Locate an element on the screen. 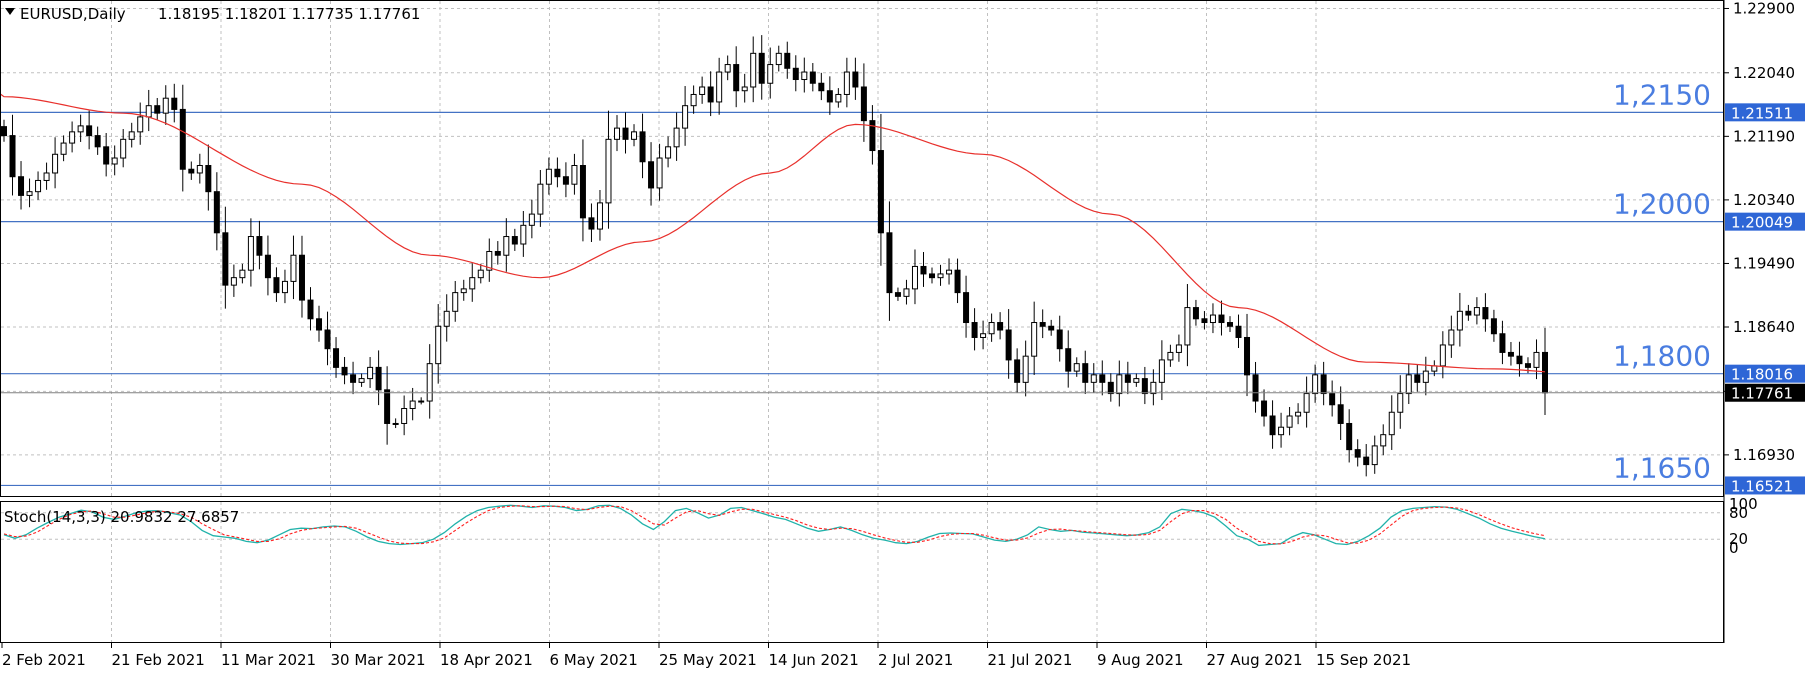  price-tick-label: 1.20340 is located at coordinates (1764, 200).